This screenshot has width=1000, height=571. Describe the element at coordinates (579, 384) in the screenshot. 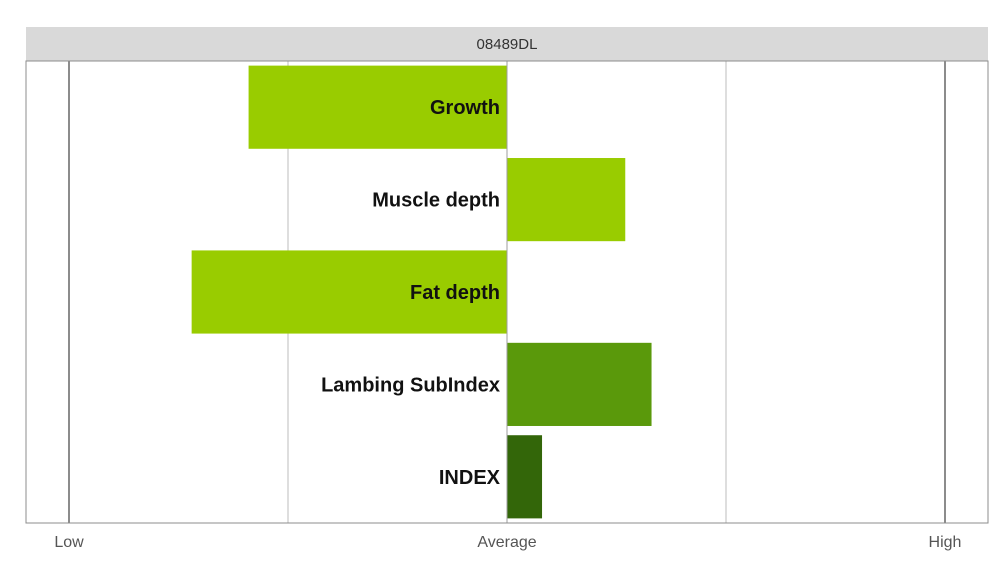

I see `bar-lambing-subindex` at that location.